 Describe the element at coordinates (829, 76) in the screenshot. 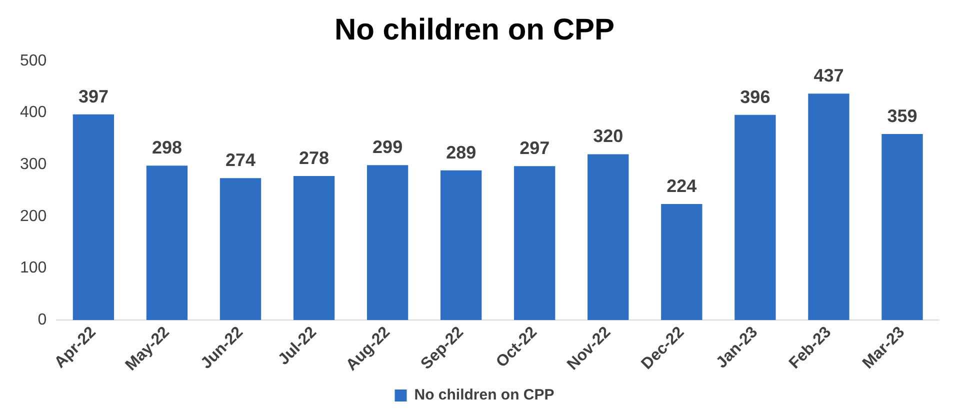

I see `data-label: 437` at that location.